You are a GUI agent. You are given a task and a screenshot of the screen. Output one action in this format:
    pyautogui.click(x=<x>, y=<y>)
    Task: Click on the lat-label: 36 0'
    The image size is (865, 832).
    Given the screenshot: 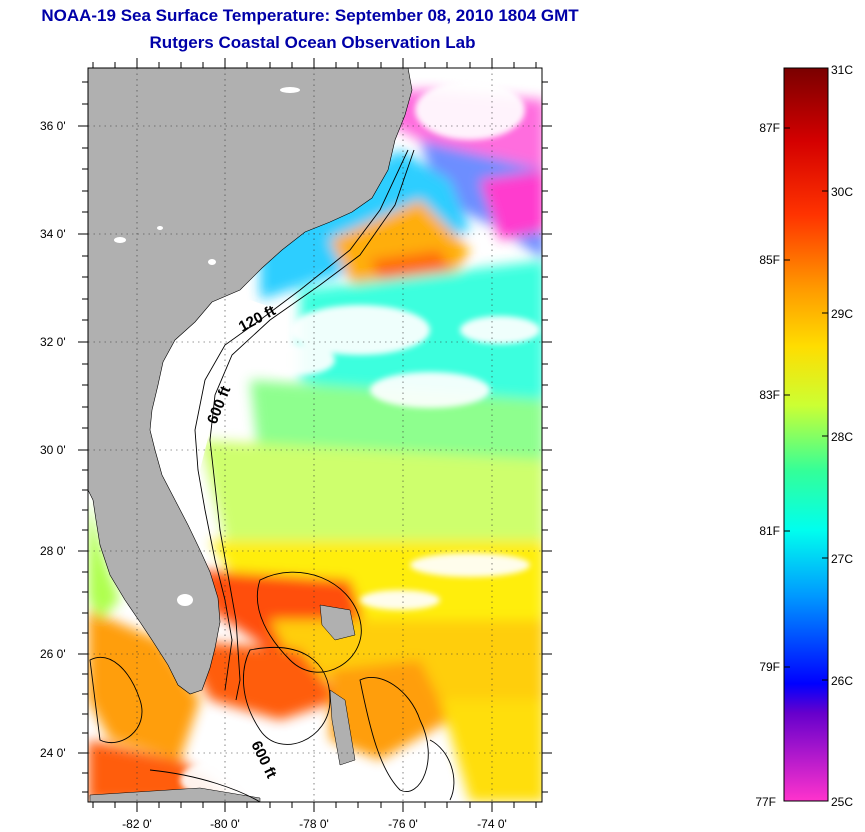 What is the action you would take?
    pyautogui.click(x=53, y=126)
    